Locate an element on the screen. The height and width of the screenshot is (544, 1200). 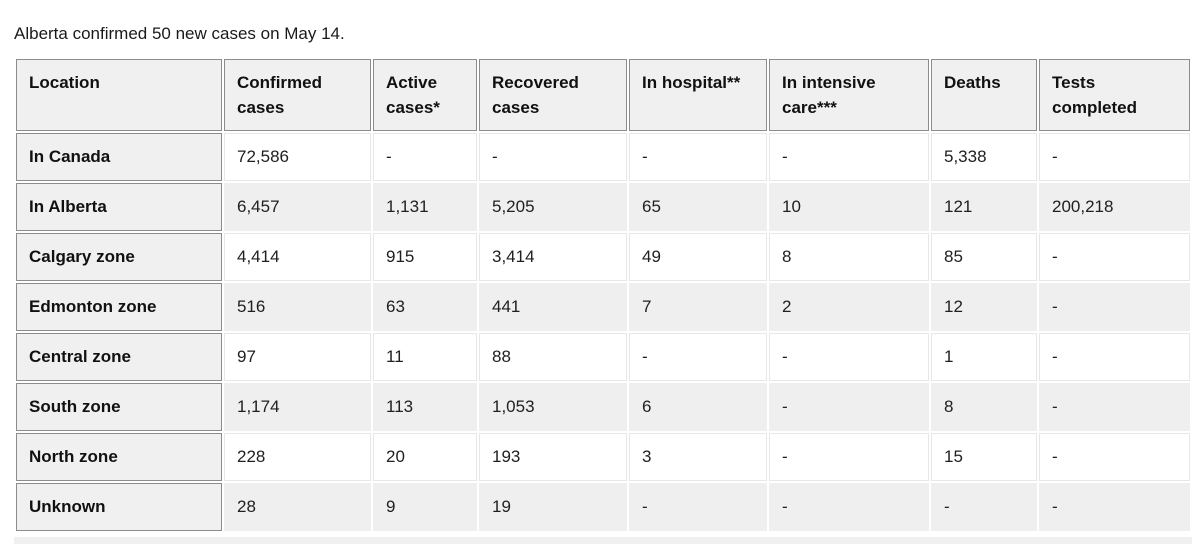
column-header: Location is located at coordinates (119, 95).